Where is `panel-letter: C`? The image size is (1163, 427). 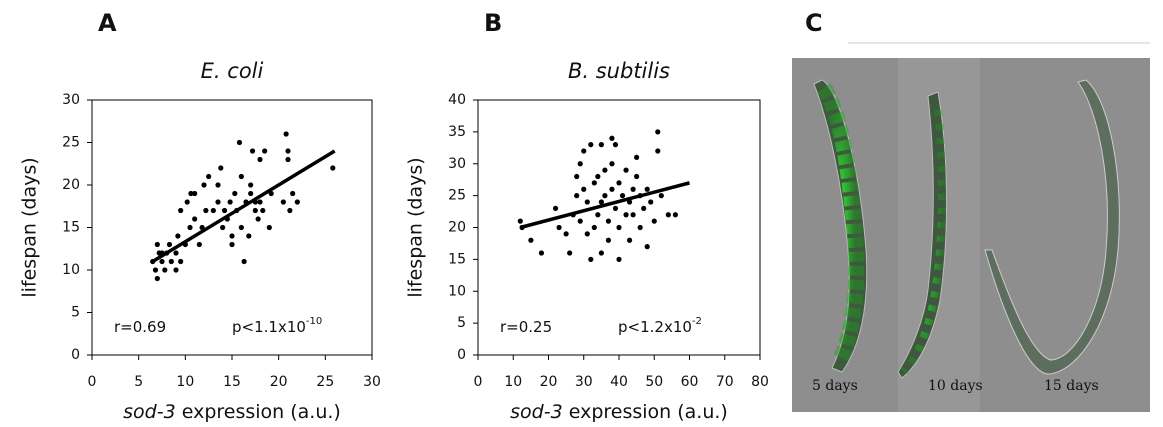
panel-letter: C is located at coordinates (814, 23).